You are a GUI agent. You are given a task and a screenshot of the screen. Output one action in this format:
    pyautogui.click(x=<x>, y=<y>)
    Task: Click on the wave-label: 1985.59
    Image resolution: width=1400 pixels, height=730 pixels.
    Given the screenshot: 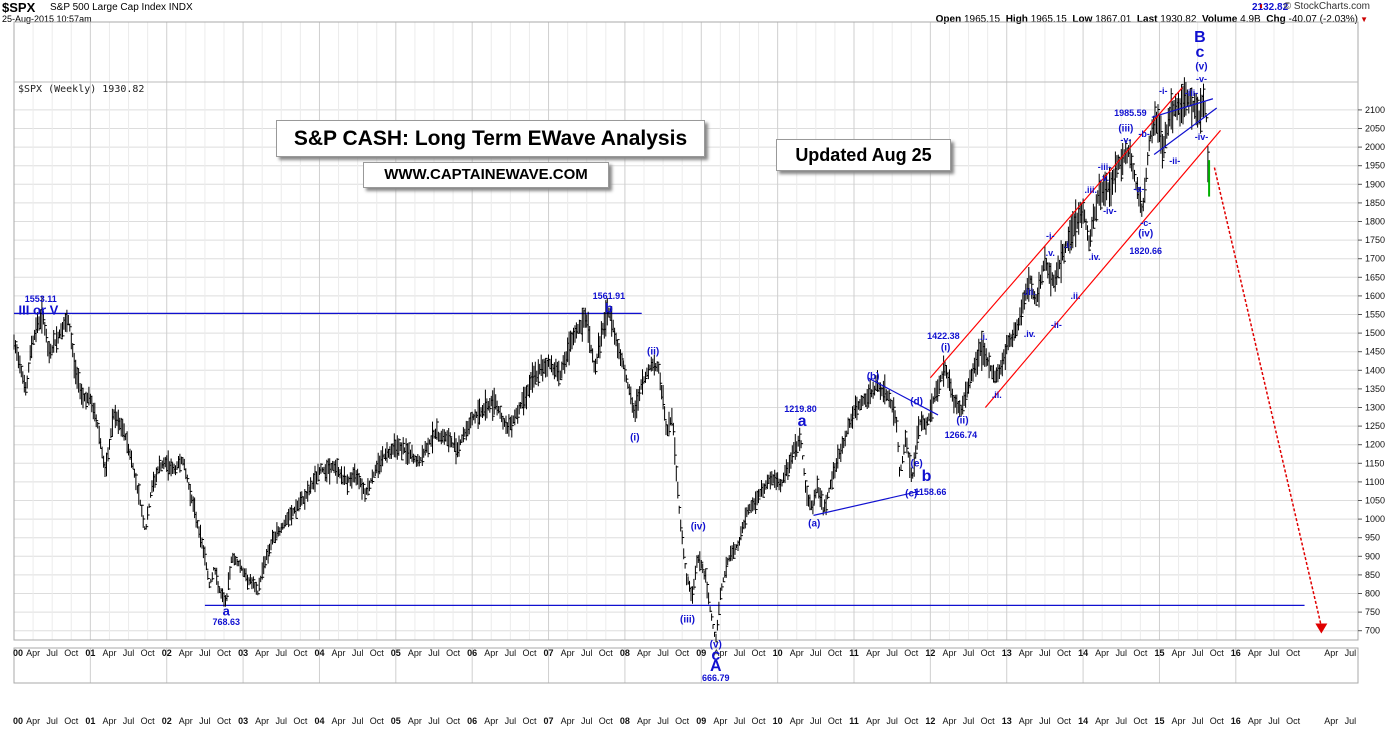 What is the action you would take?
    pyautogui.click(x=1130, y=112)
    